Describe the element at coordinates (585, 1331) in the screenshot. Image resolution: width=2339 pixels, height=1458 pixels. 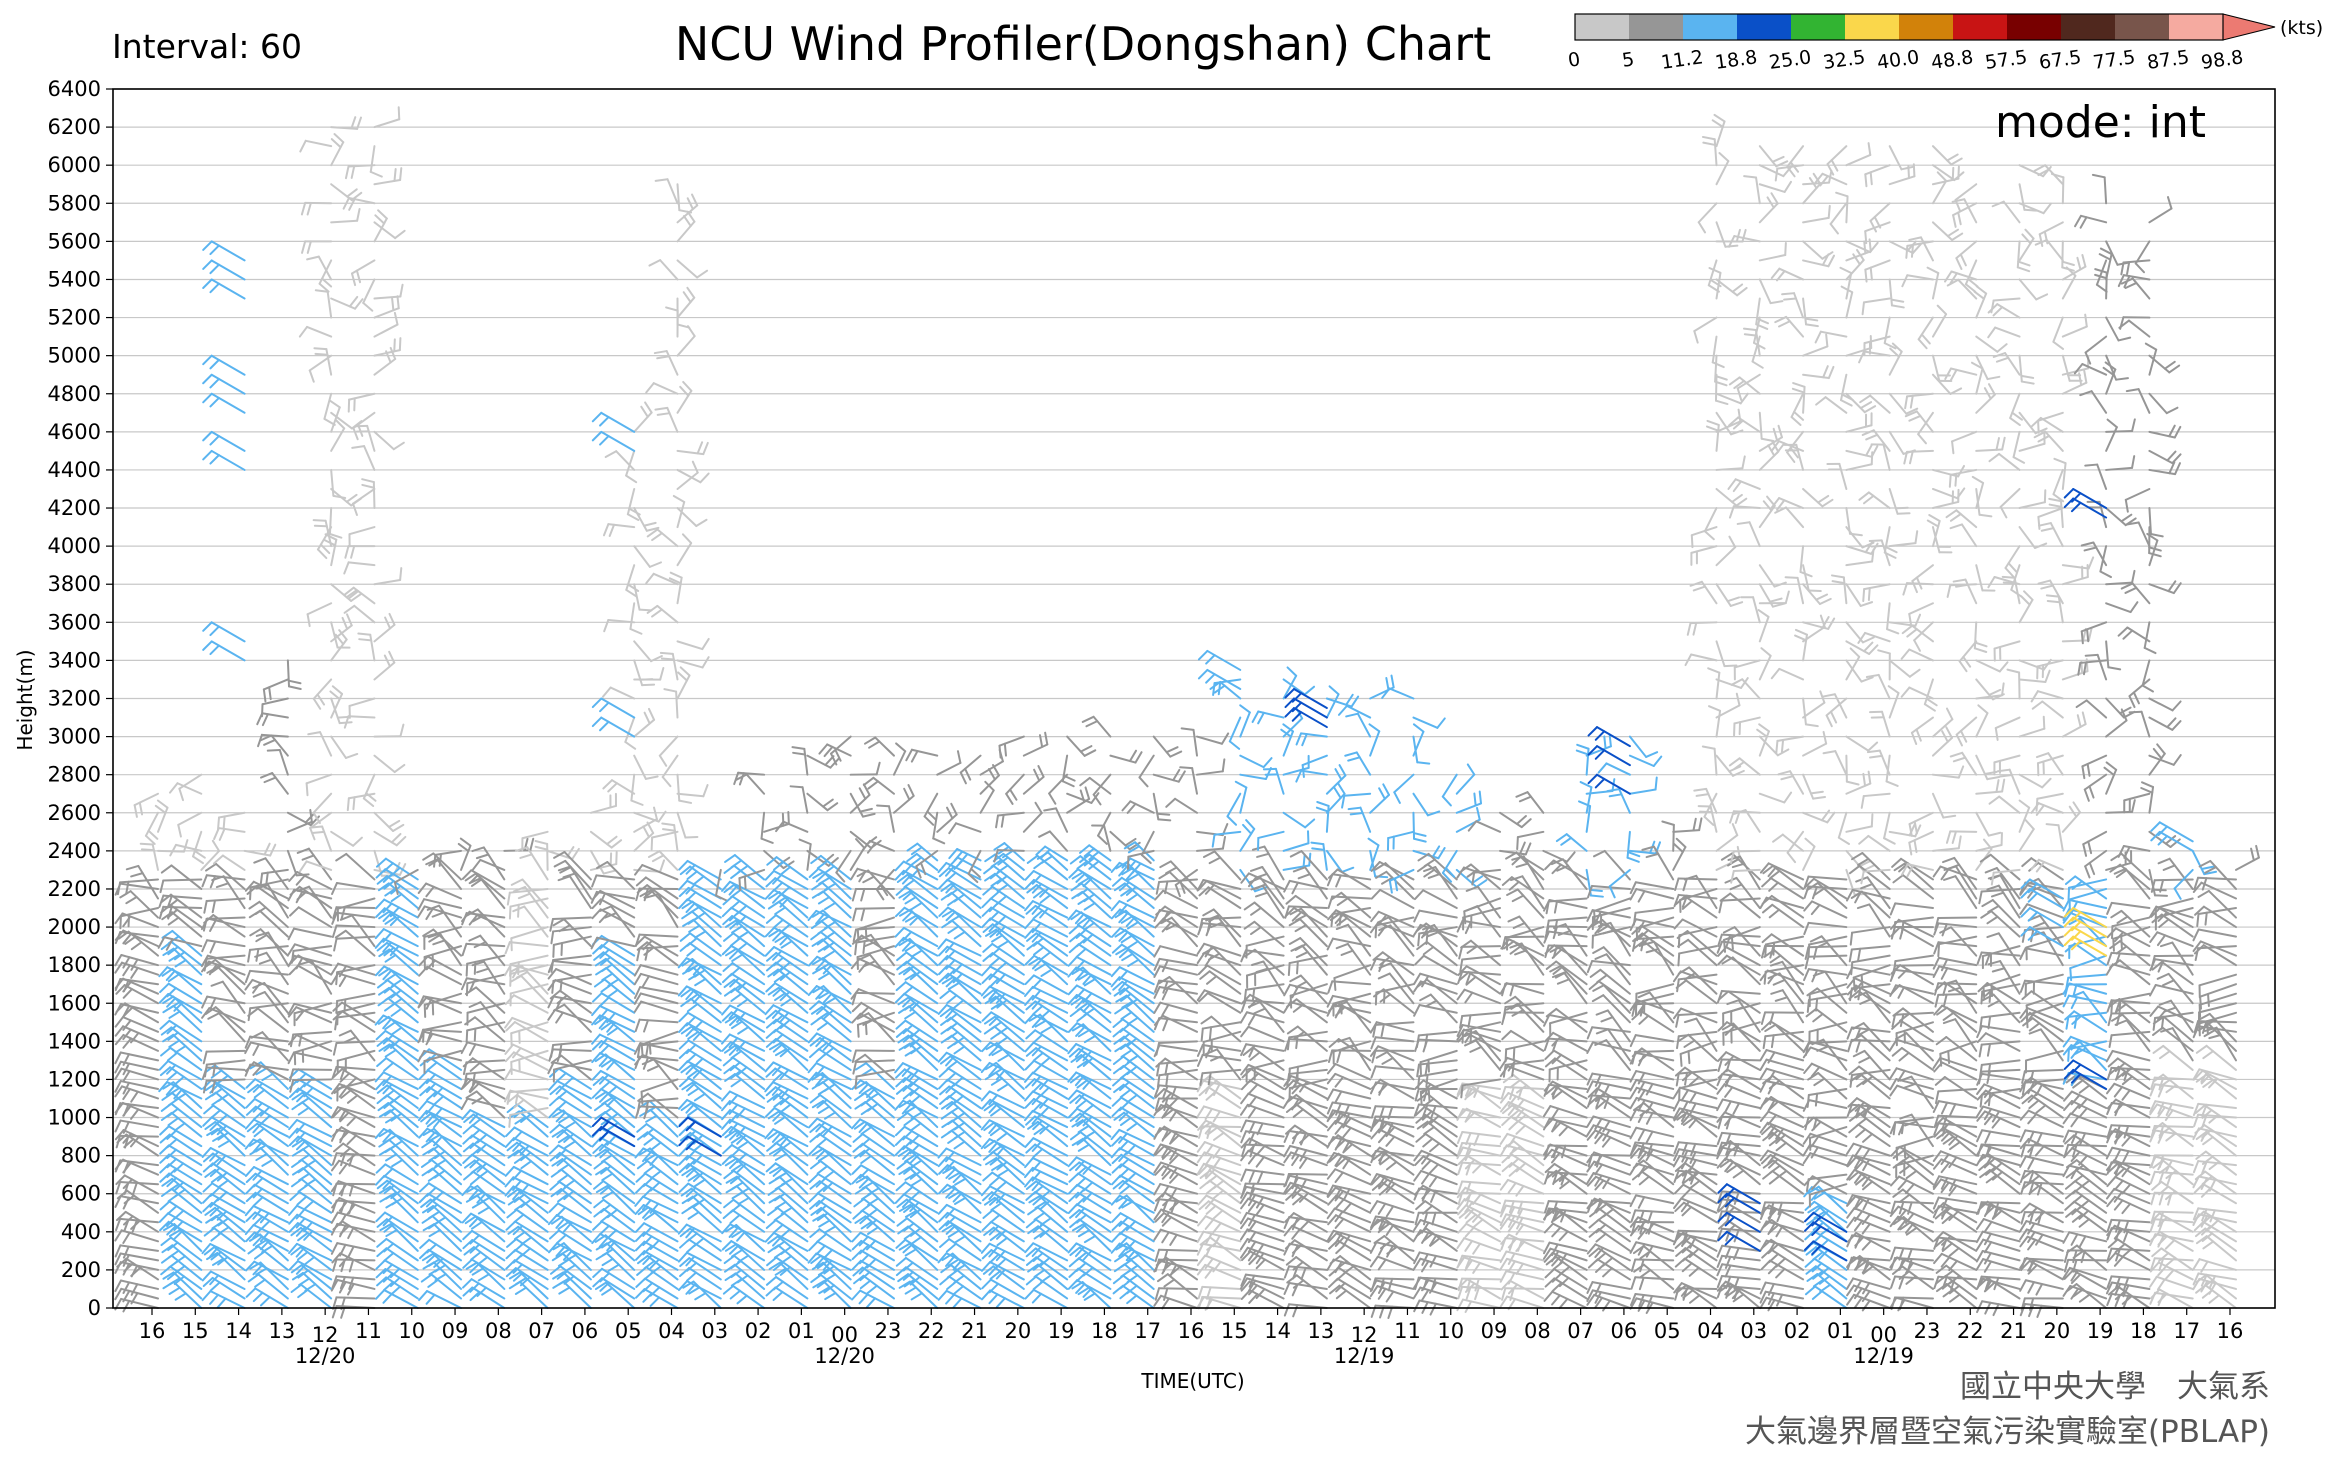
I see `x-tick-label: 06` at that location.